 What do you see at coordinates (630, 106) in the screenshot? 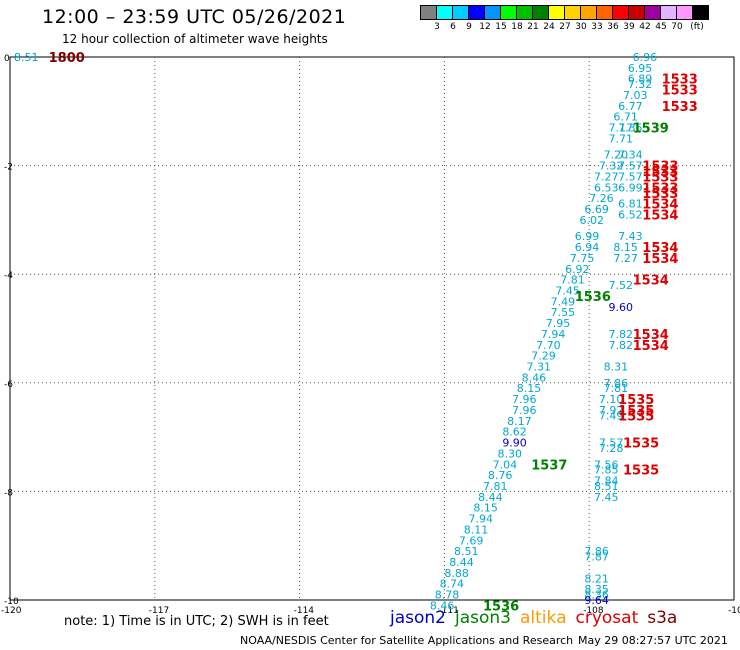
I see `swh-value-label: 6.77` at bounding box center [630, 106].